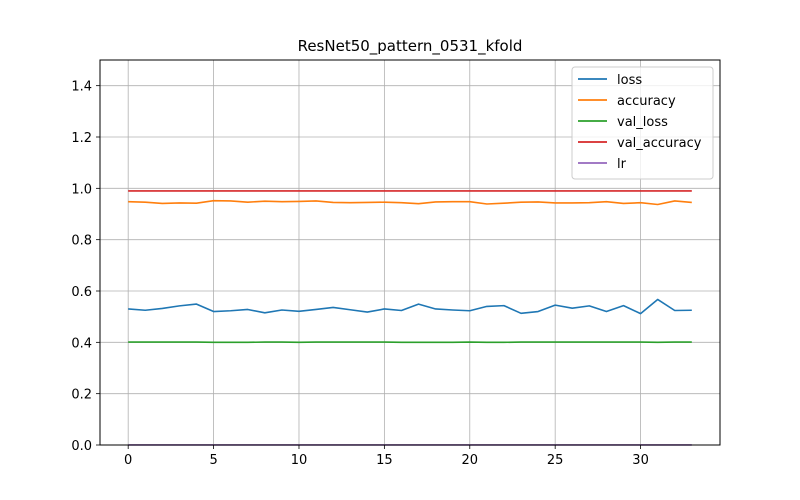 The height and width of the screenshot is (500, 800). What do you see at coordinates (410, 306) in the screenshot?
I see `series-line-loss` at bounding box center [410, 306].